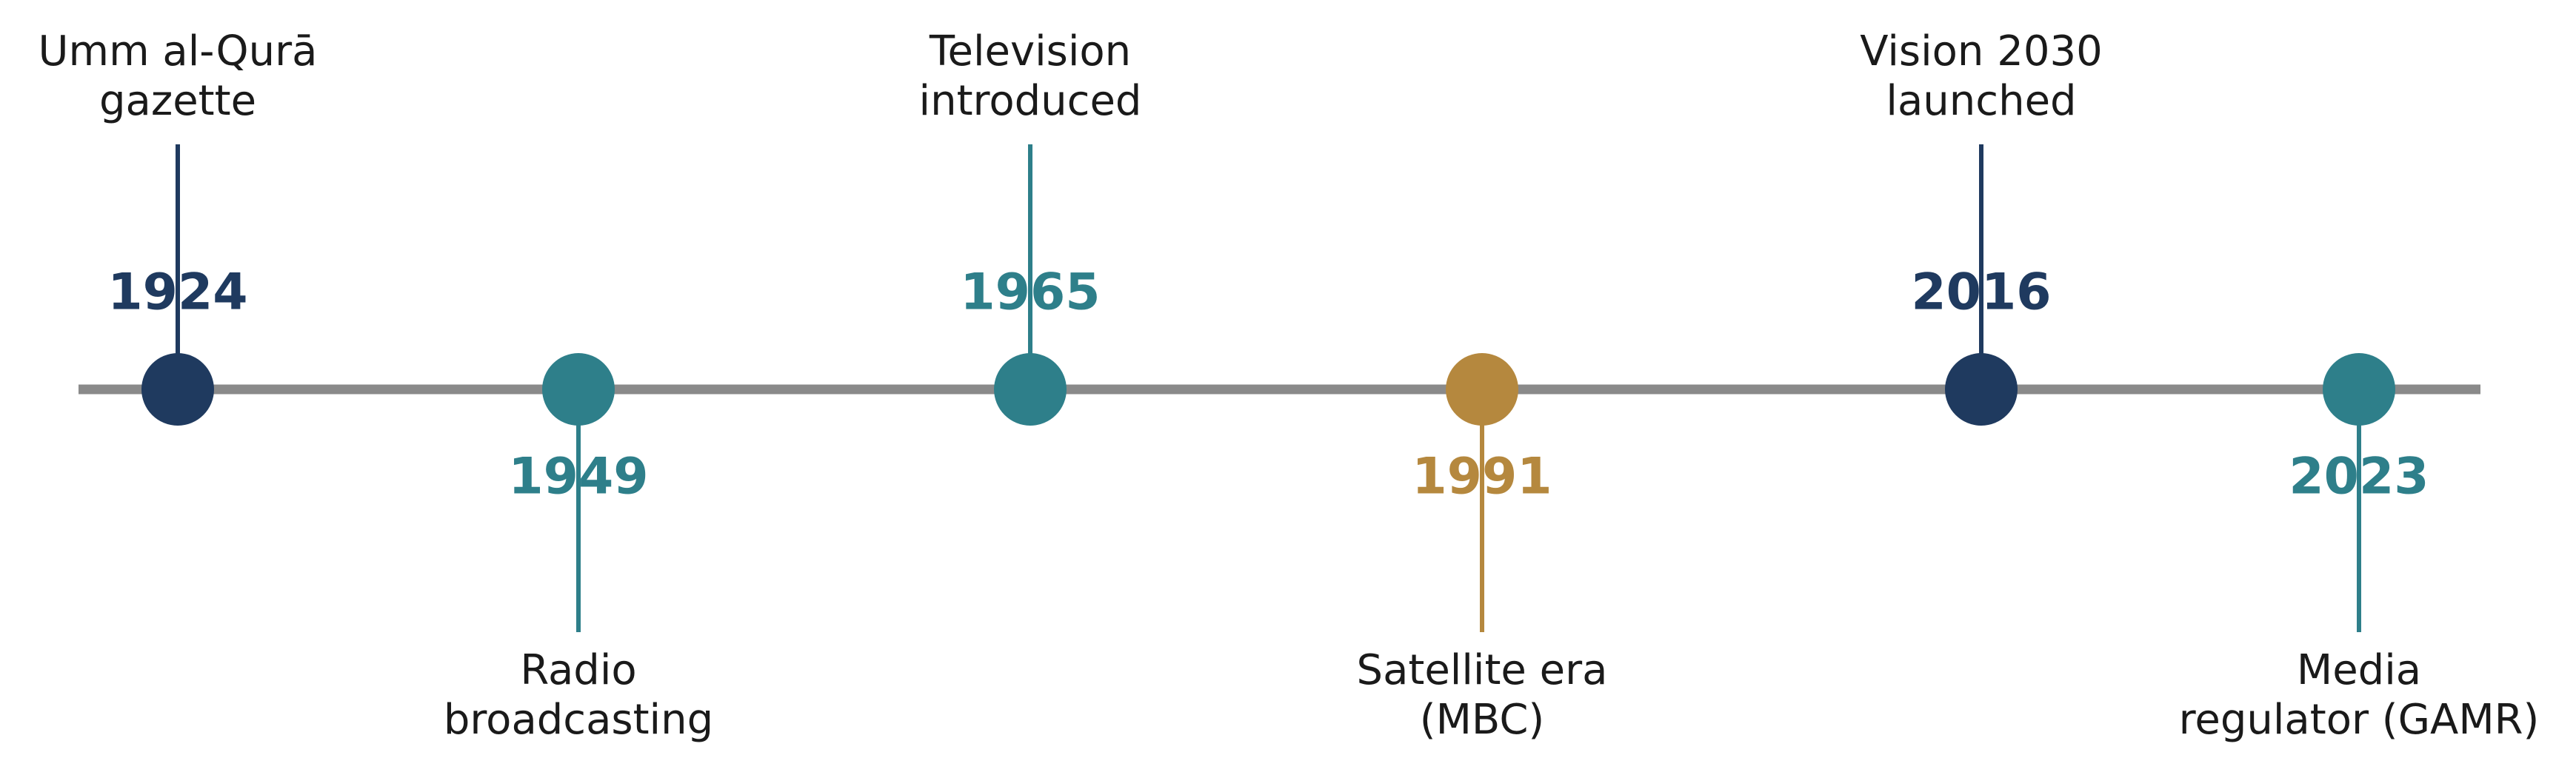 Image resolution: width=2576 pixels, height=775 pixels. Describe the element at coordinates (1981, 293) in the screenshot. I see `event-year: 2016` at that location.